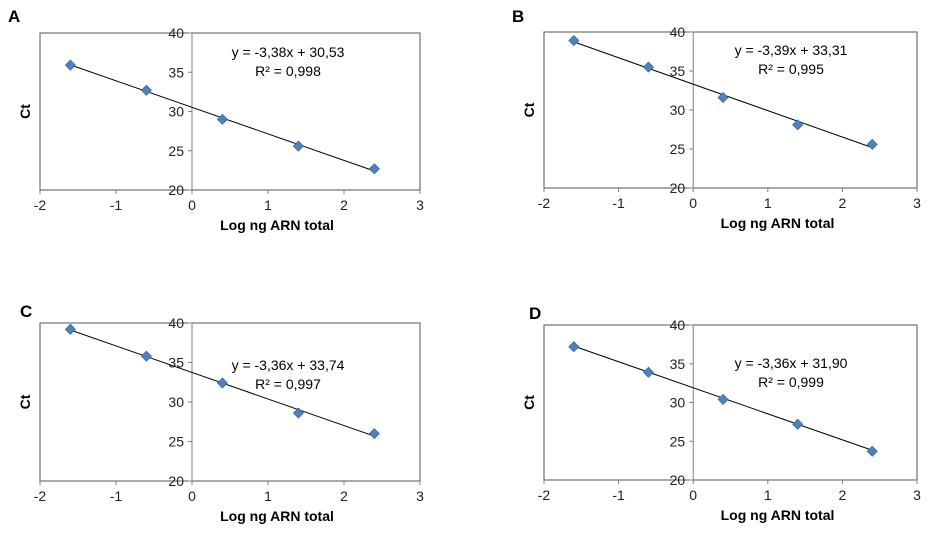 This screenshot has height=536, width=938. What do you see at coordinates (277, 516) in the screenshot?
I see `x-axis-label-c: Log ng ARN total` at bounding box center [277, 516].